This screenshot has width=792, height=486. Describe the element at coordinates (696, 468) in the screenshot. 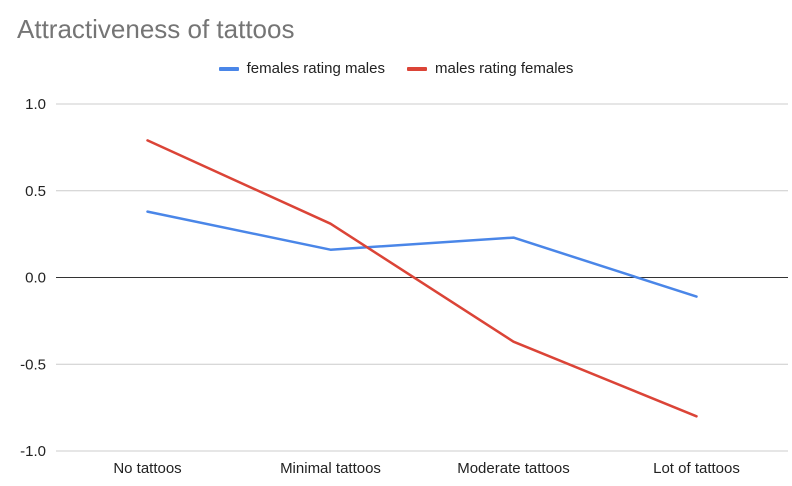

I see `x-tick-label: Lot of tattoos` at that location.